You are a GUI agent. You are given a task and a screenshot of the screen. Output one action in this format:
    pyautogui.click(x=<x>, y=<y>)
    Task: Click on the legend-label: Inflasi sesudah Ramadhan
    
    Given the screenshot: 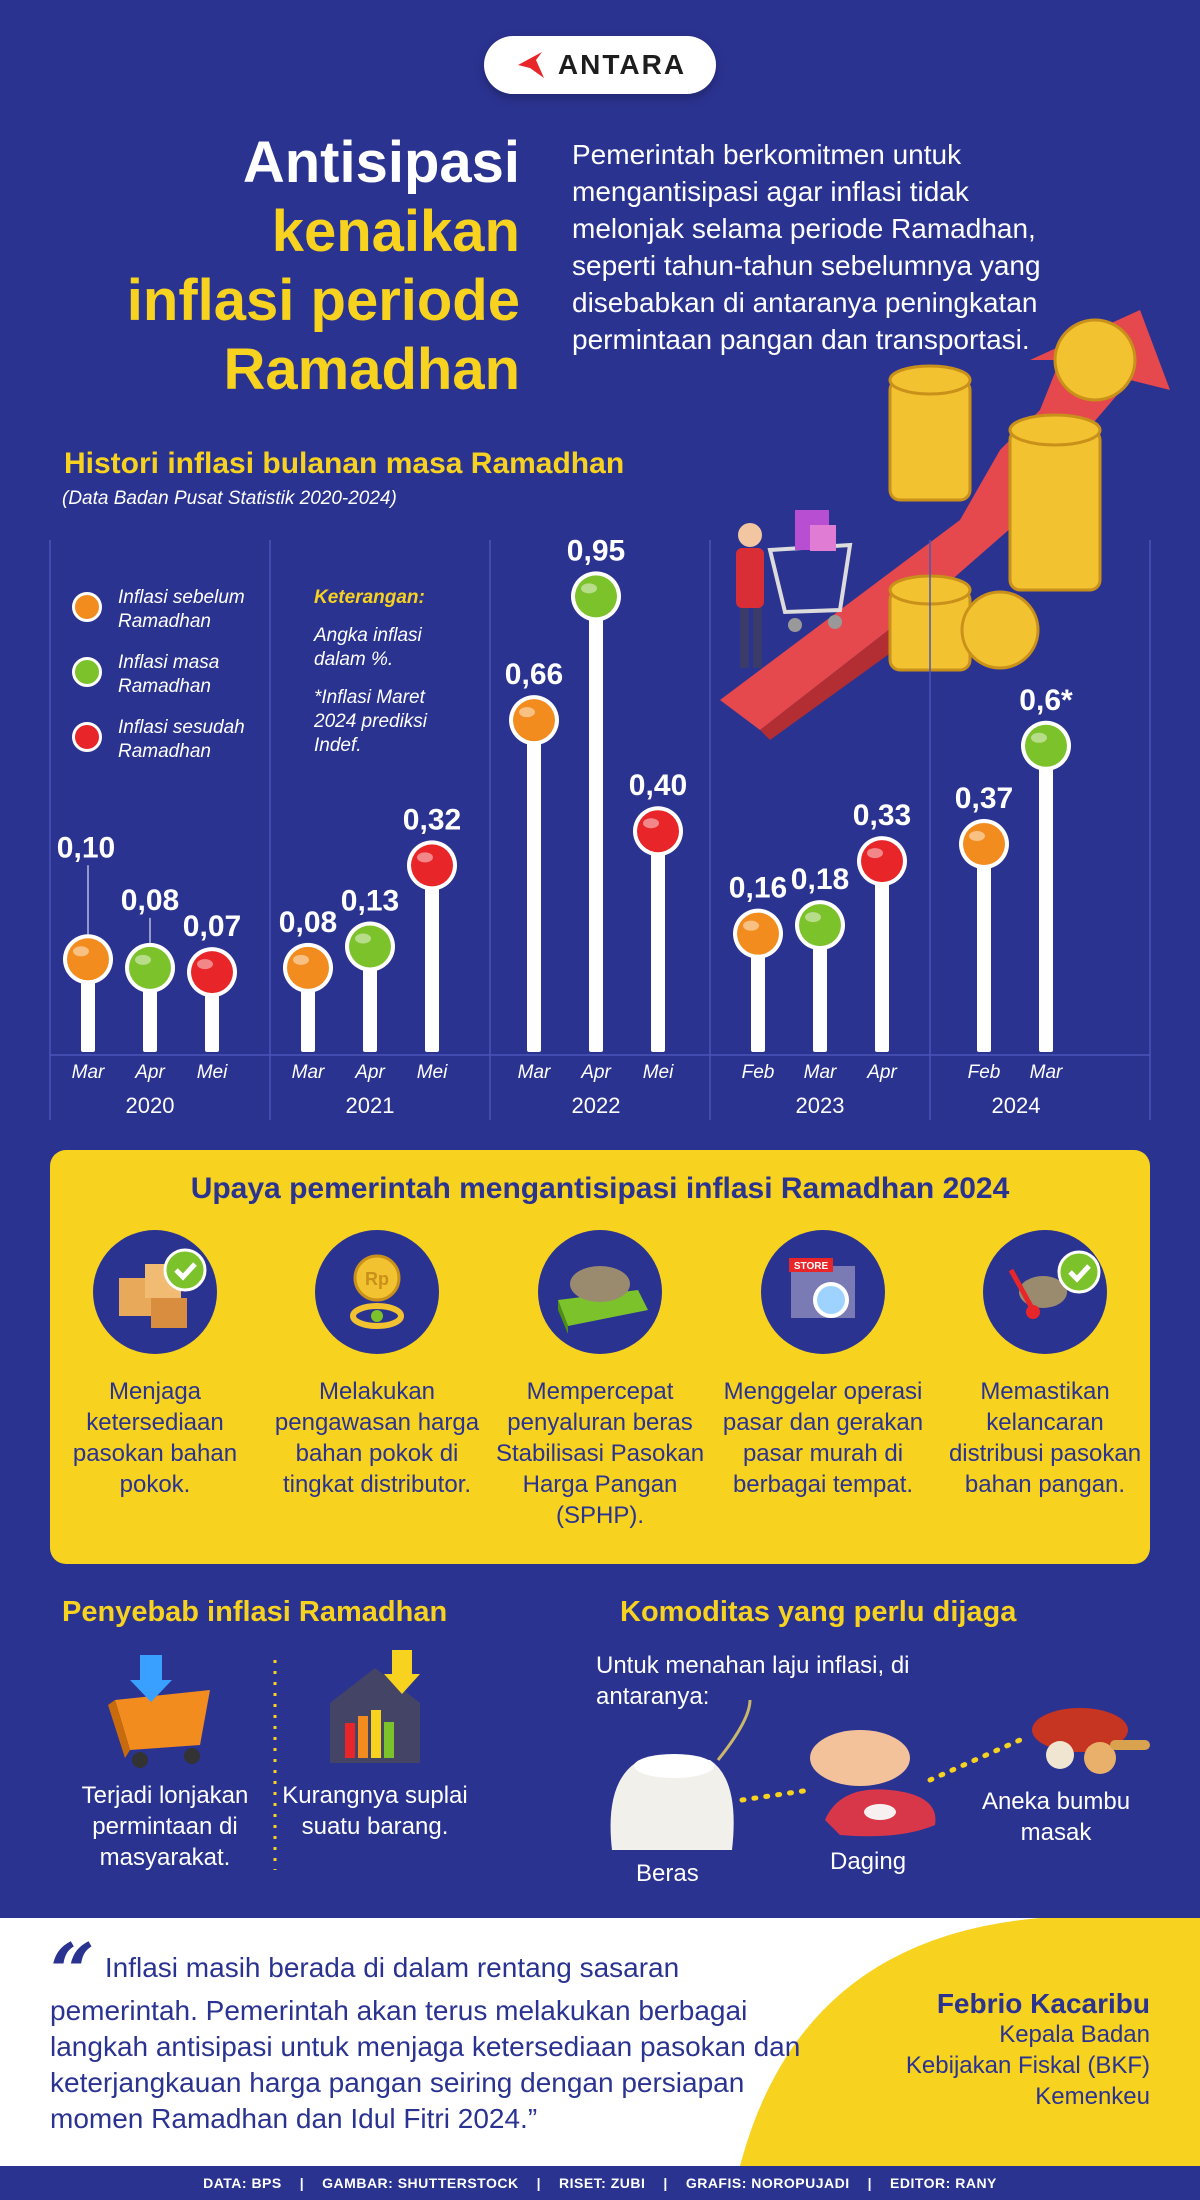 What is the action you would take?
    pyautogui.click(x=181, y=739)
    